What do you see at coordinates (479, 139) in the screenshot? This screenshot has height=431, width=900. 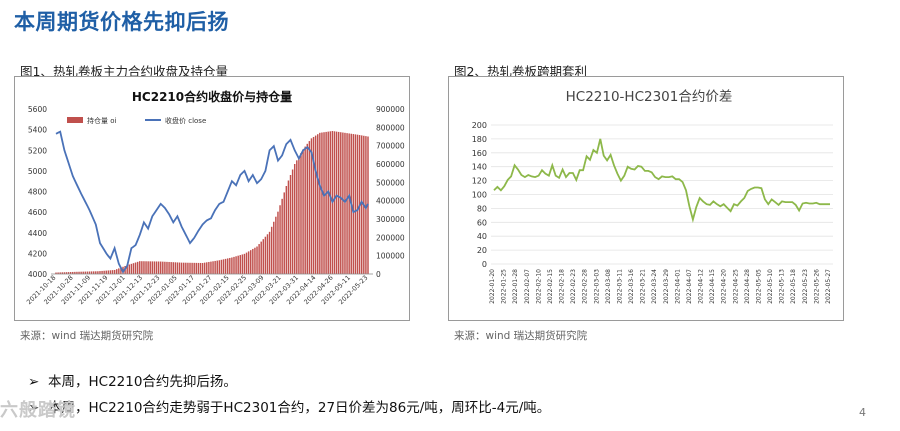 I see `y-tick-label: 180` at bounding box center [479, 139].